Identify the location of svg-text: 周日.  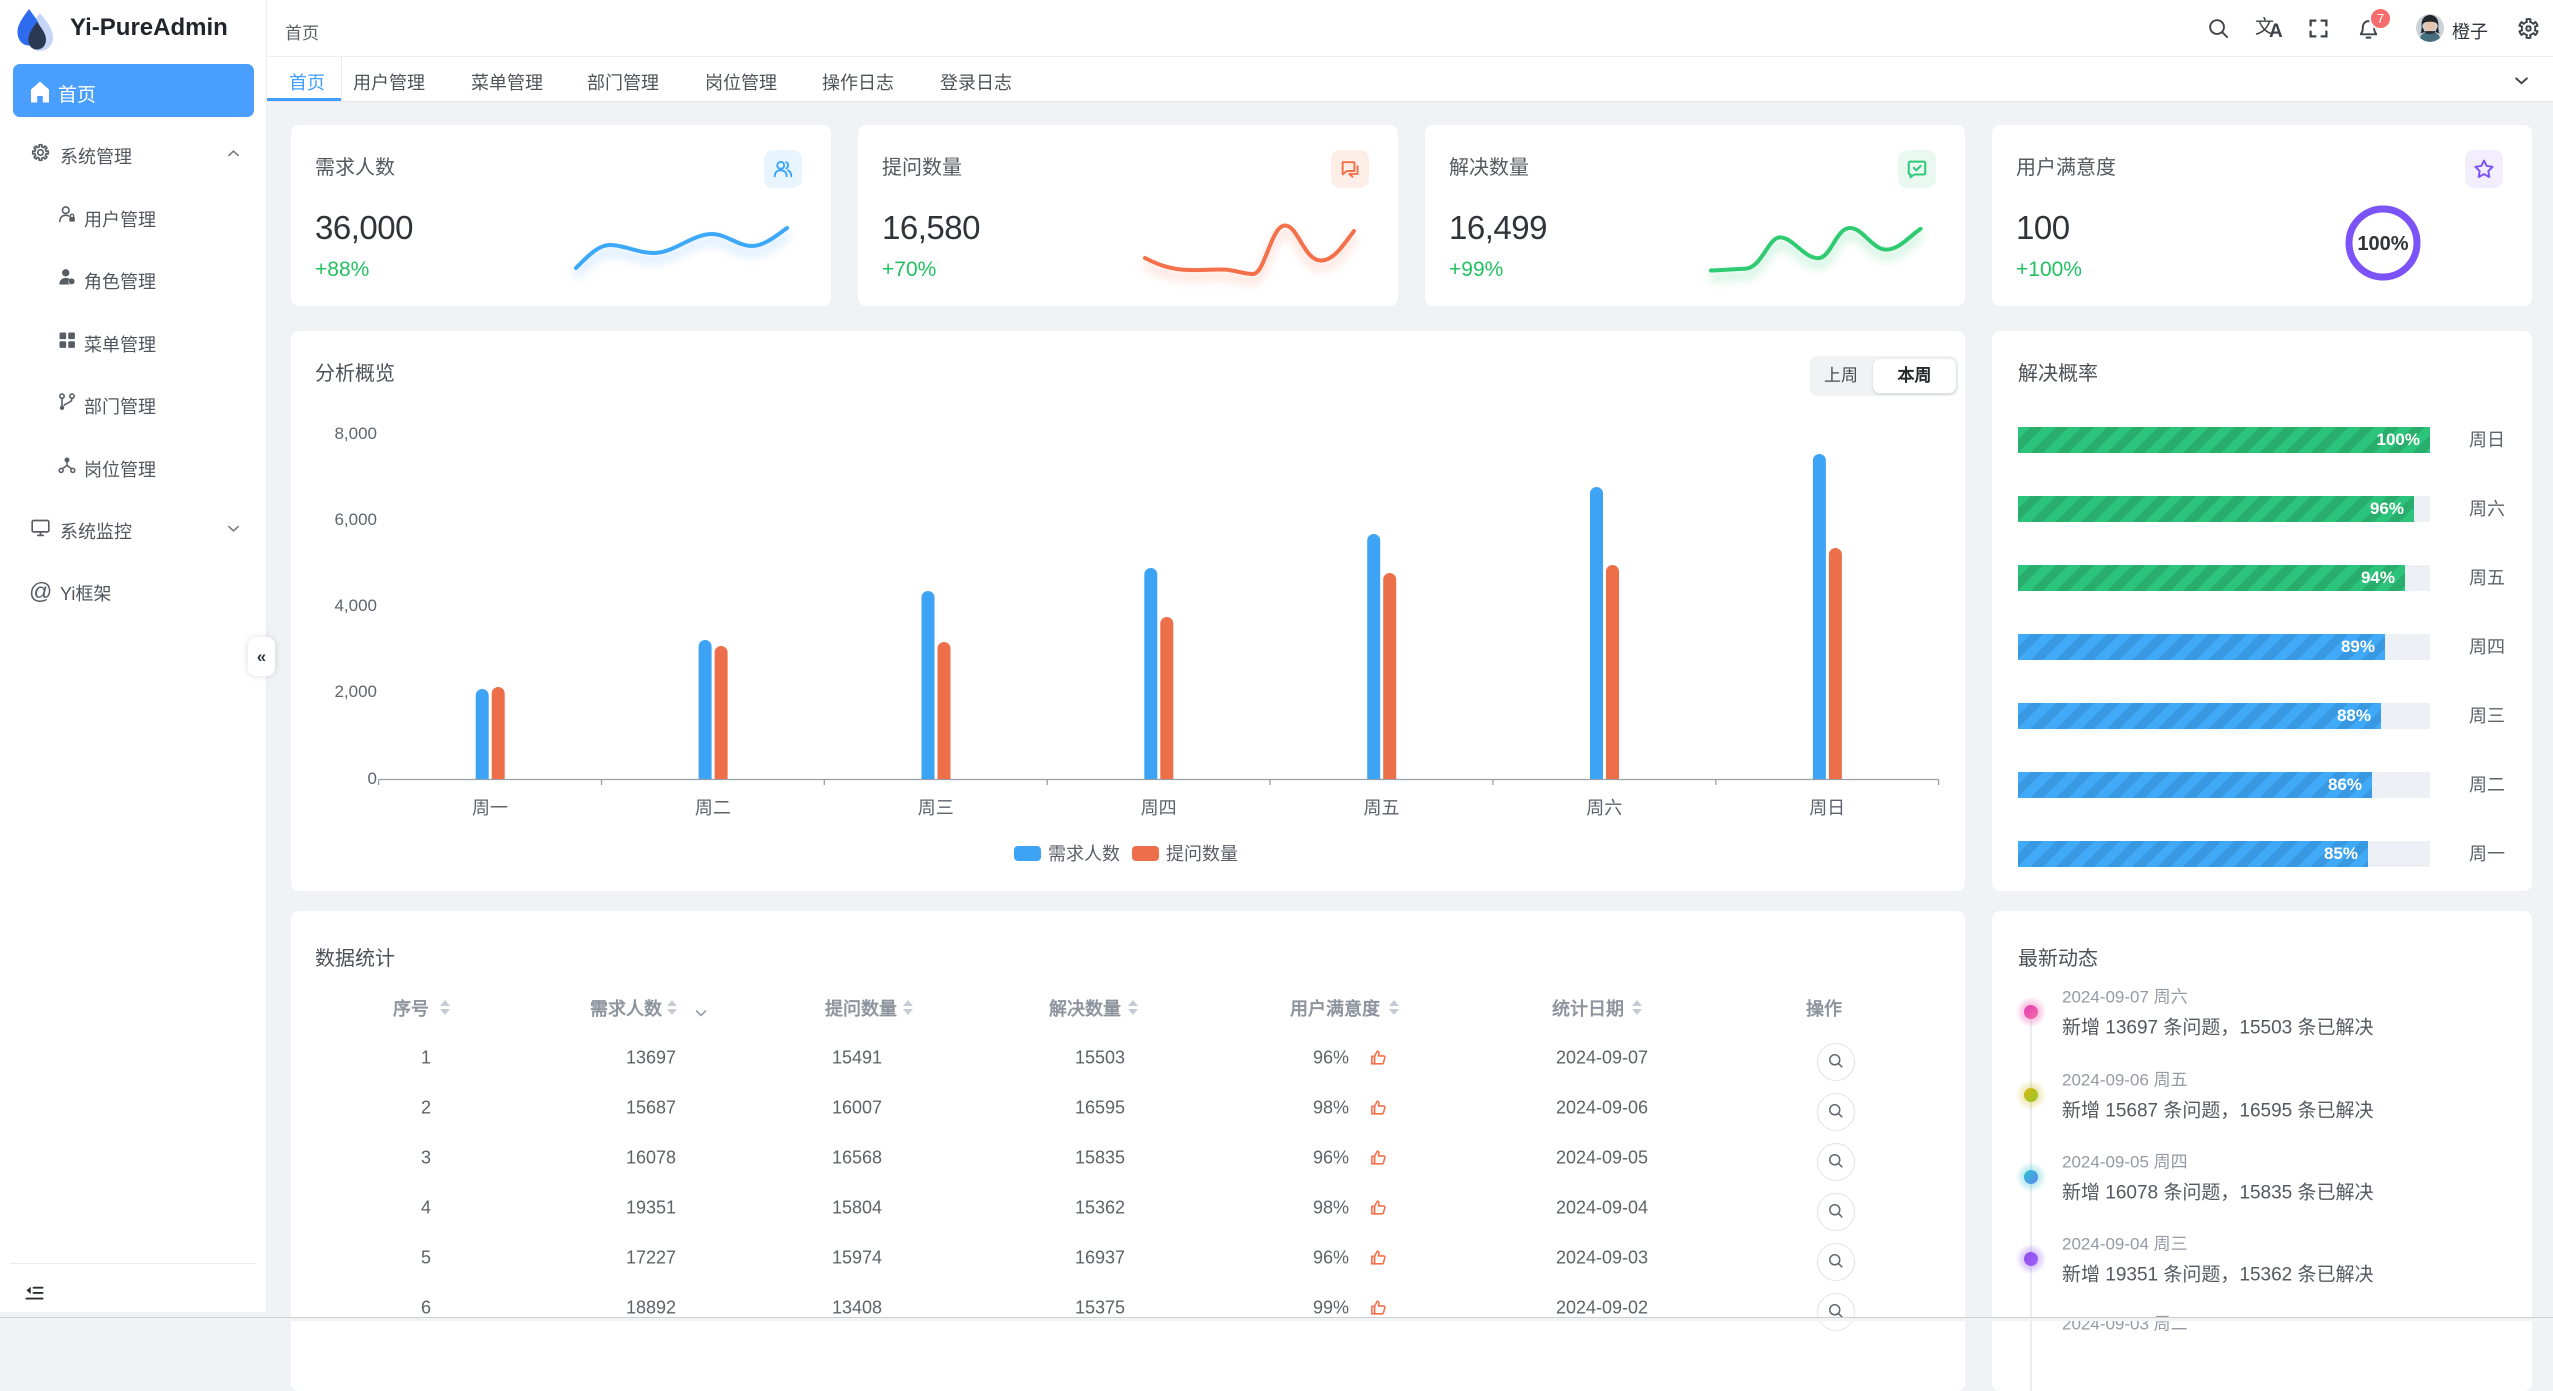
(1827, 808).